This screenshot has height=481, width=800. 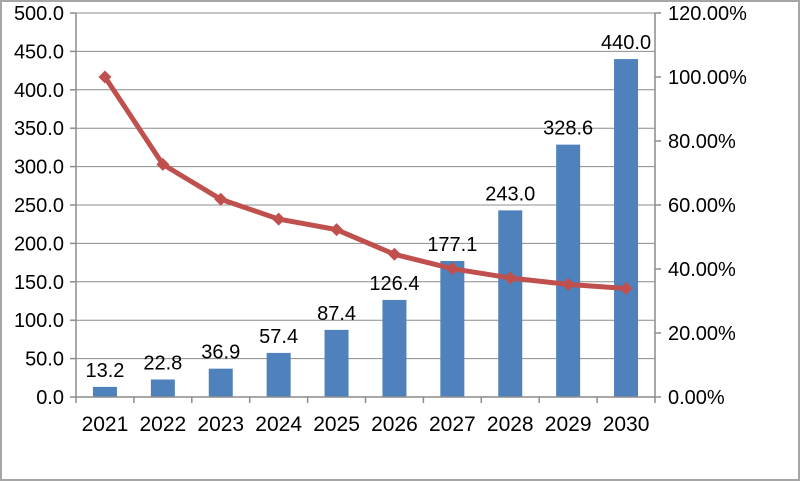 What do you see at coordinates (510, 194) in the screenshot?
I see `bar-value-label: 243.0` at bounding box center [510, 194].